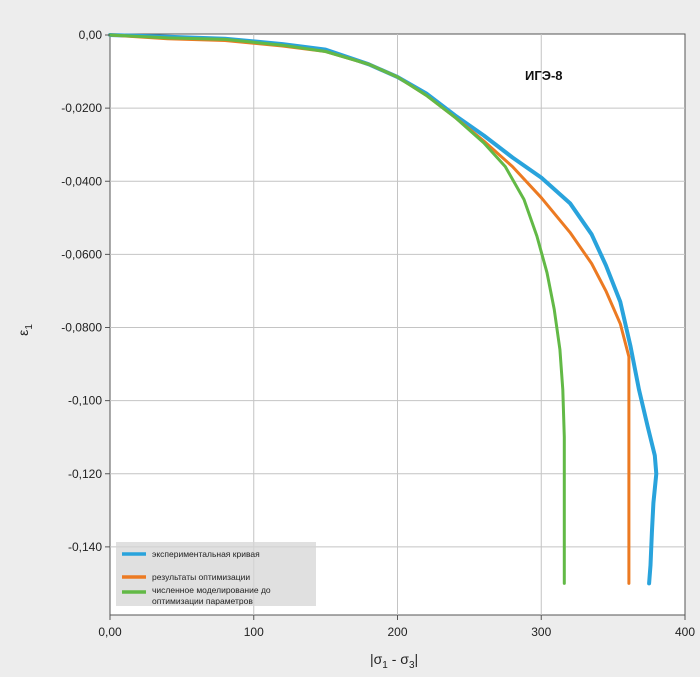 This screenshot has width=700, height=677. Describe the element at coordinates (81, 254) in the screenshot. I see `y-tick-label: -0,0600` at that location.